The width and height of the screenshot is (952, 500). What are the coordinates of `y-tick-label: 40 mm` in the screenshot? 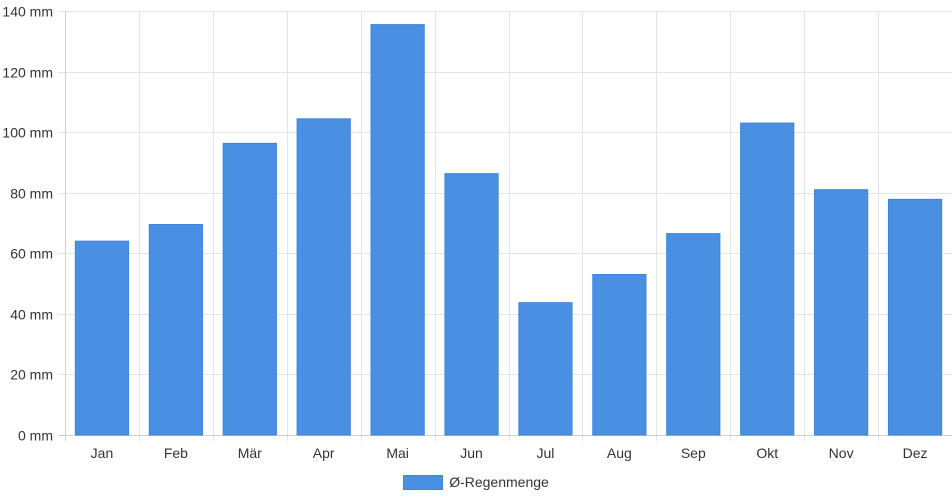 It's located at (31, 315).